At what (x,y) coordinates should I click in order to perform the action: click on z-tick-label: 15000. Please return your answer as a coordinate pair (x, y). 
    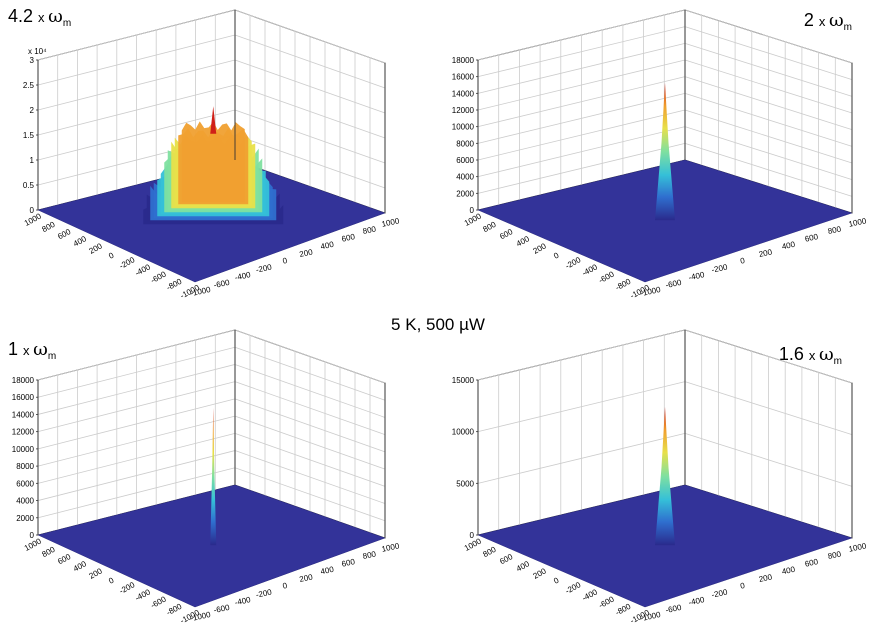
    Looking at the image, I should click on (463, 380).